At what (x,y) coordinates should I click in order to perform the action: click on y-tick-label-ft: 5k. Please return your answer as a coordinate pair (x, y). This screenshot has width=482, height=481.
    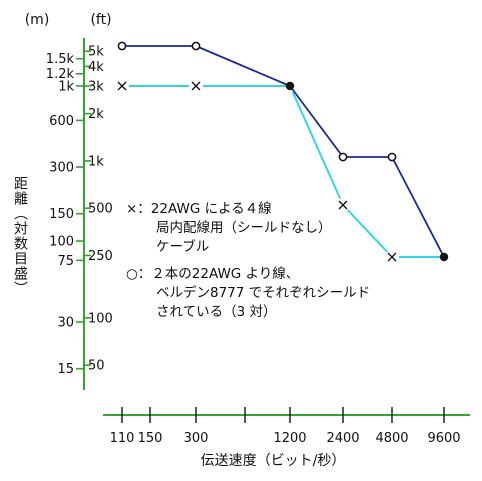
    Looking at the image, I should click on (96, 52).